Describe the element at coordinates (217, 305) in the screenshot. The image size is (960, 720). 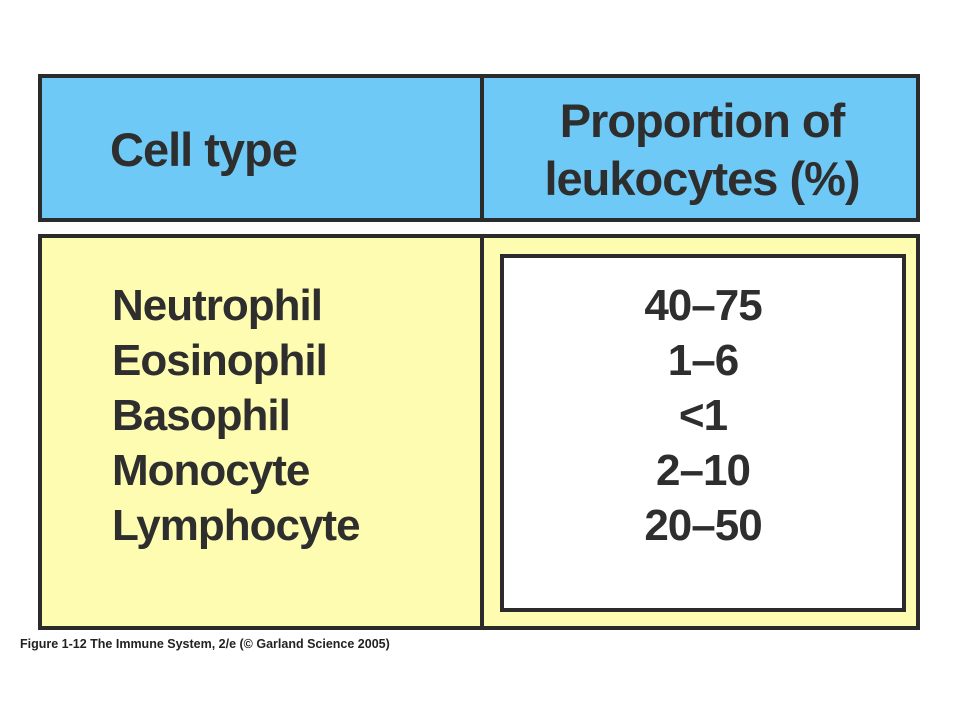
I see `cell-type-label: Neutrophil` at that location.